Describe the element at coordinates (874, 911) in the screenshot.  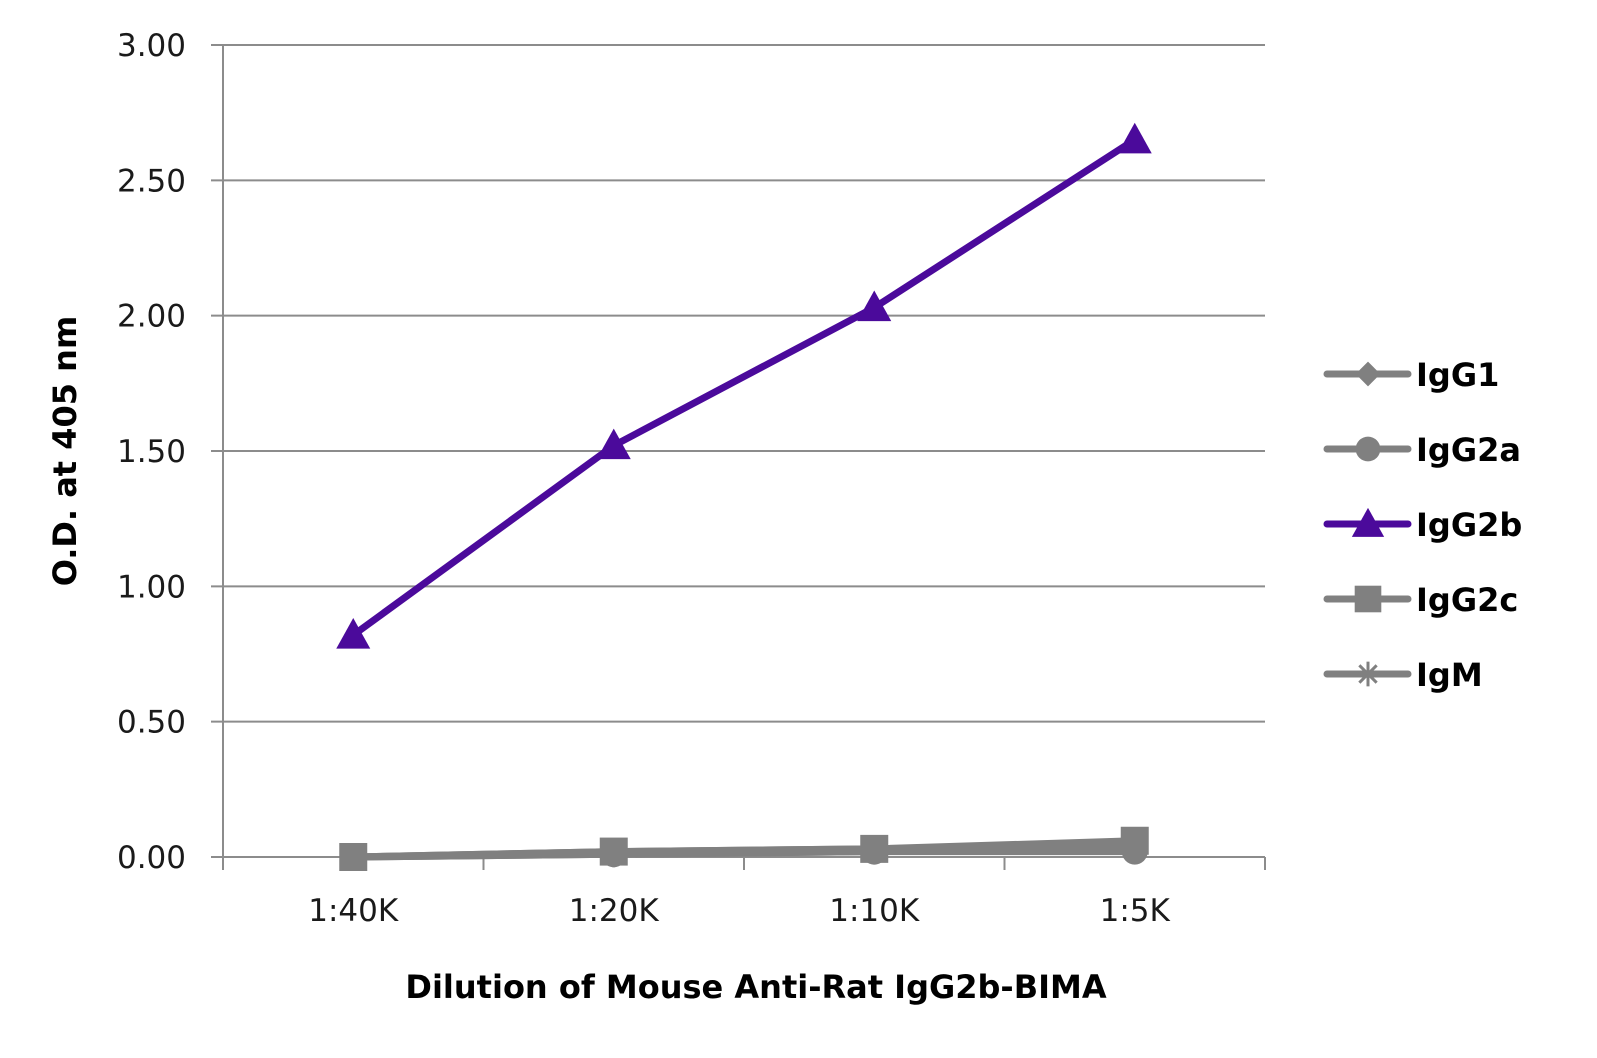
I see `x-tick-label: 1:10K` at that location.